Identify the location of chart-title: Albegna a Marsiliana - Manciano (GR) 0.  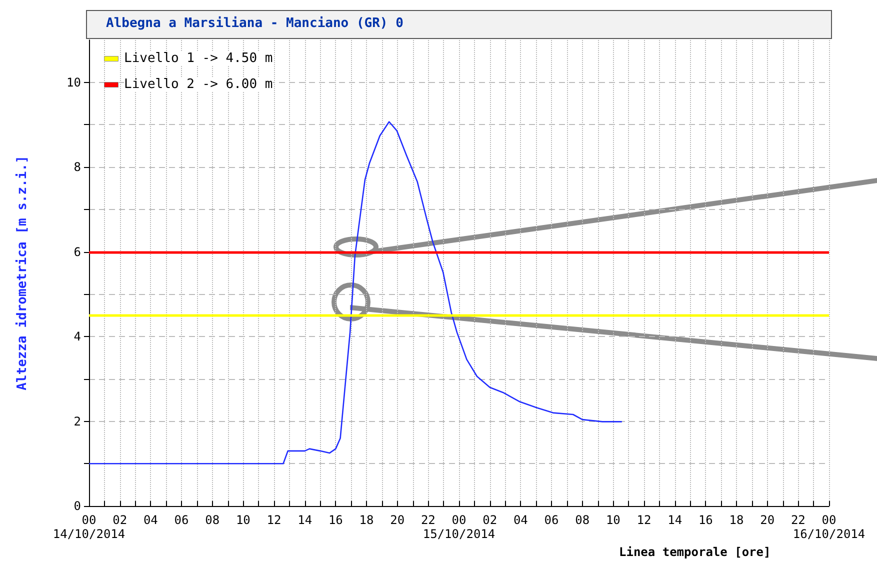
(255, 23).